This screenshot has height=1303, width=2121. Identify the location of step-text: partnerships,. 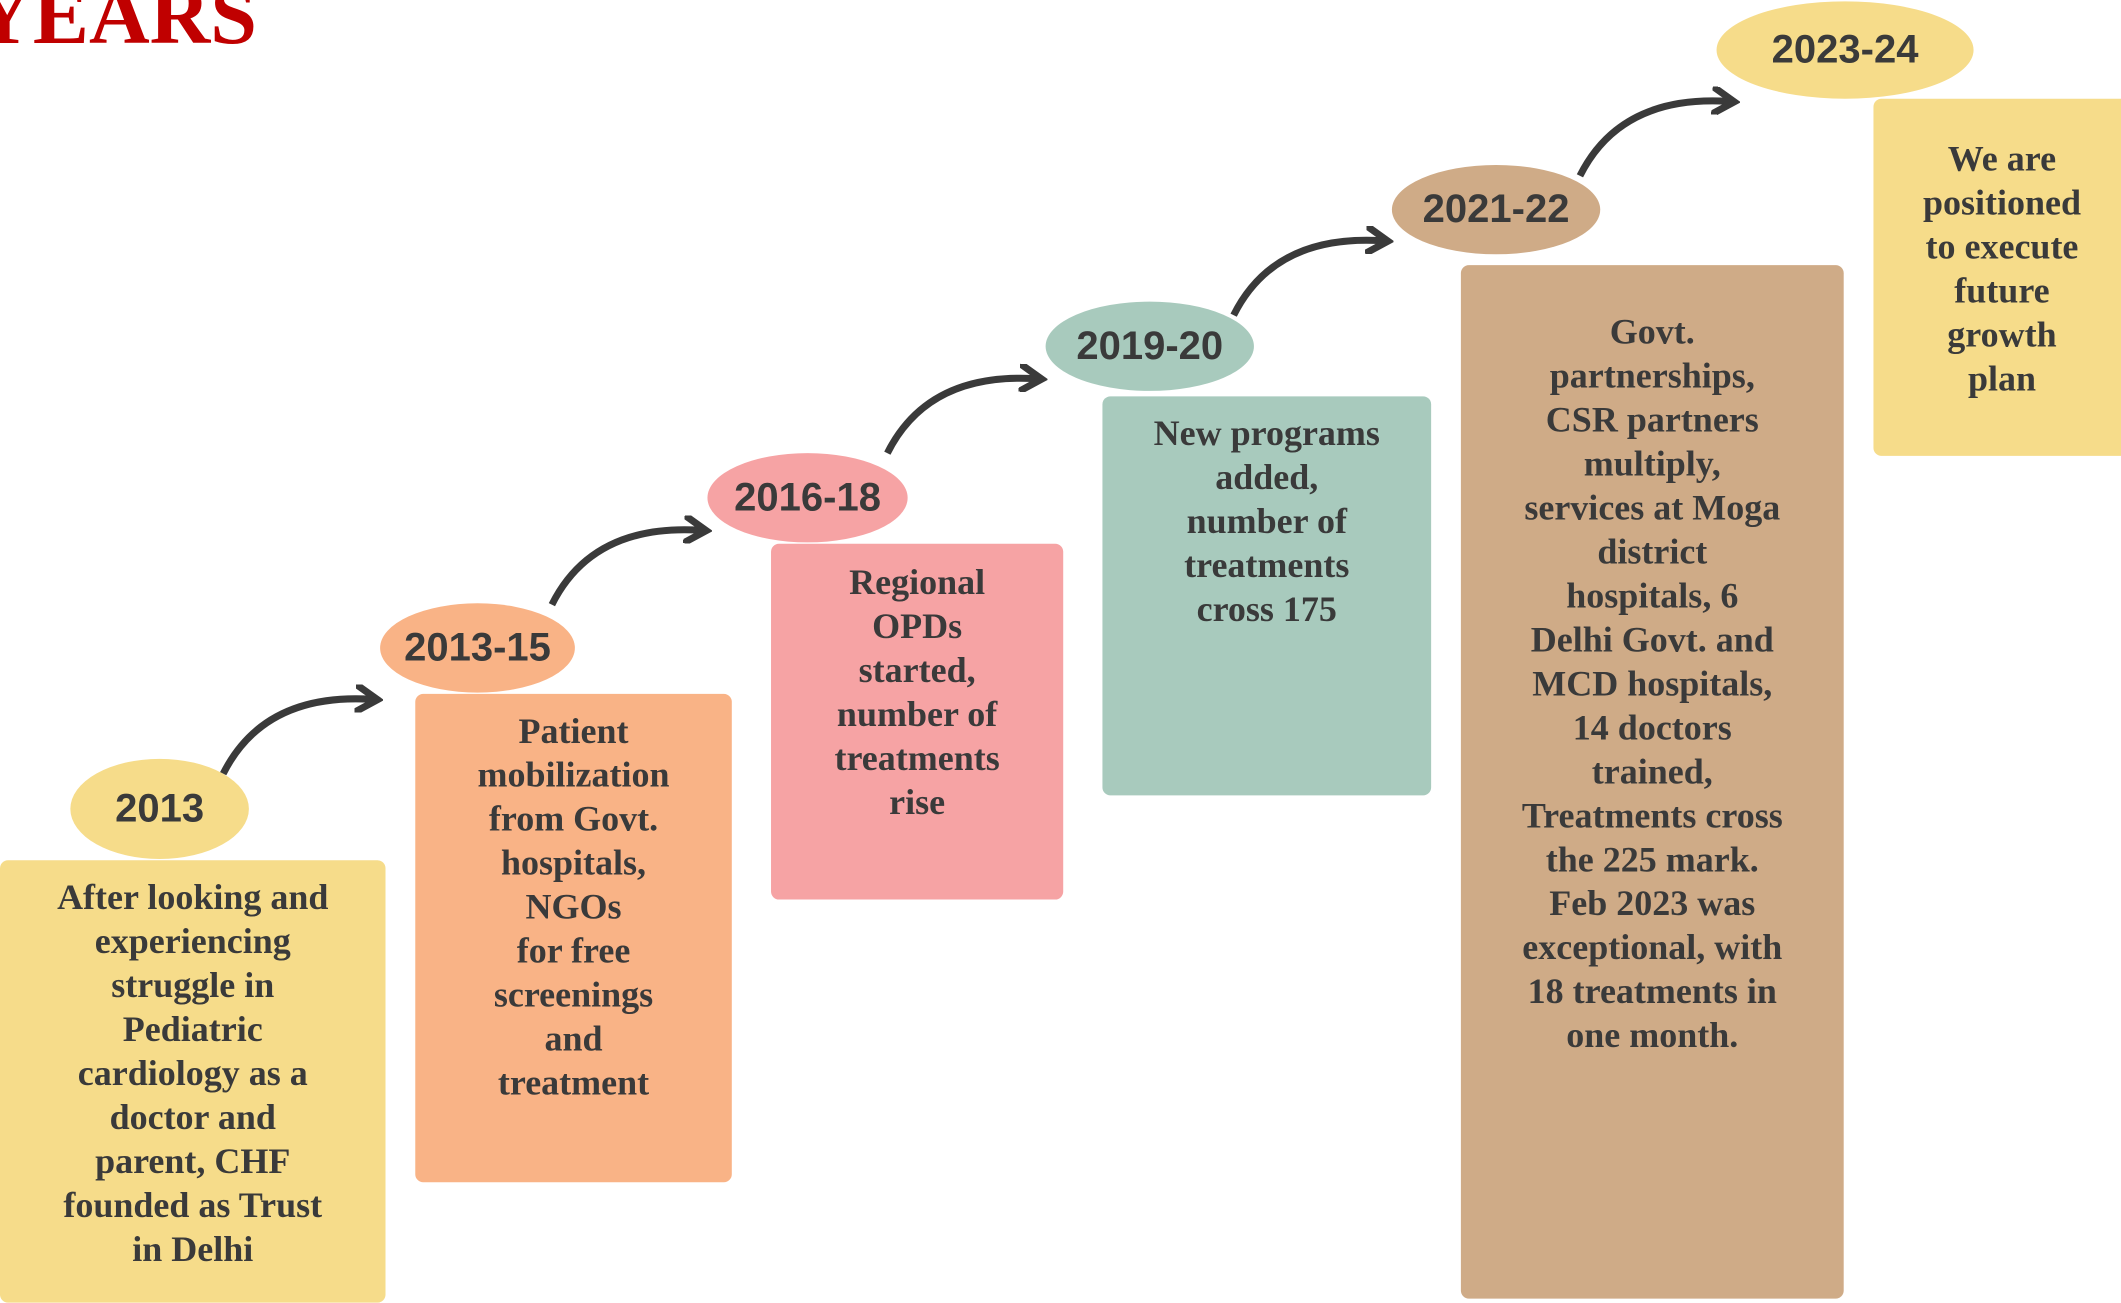
(1652, 376).